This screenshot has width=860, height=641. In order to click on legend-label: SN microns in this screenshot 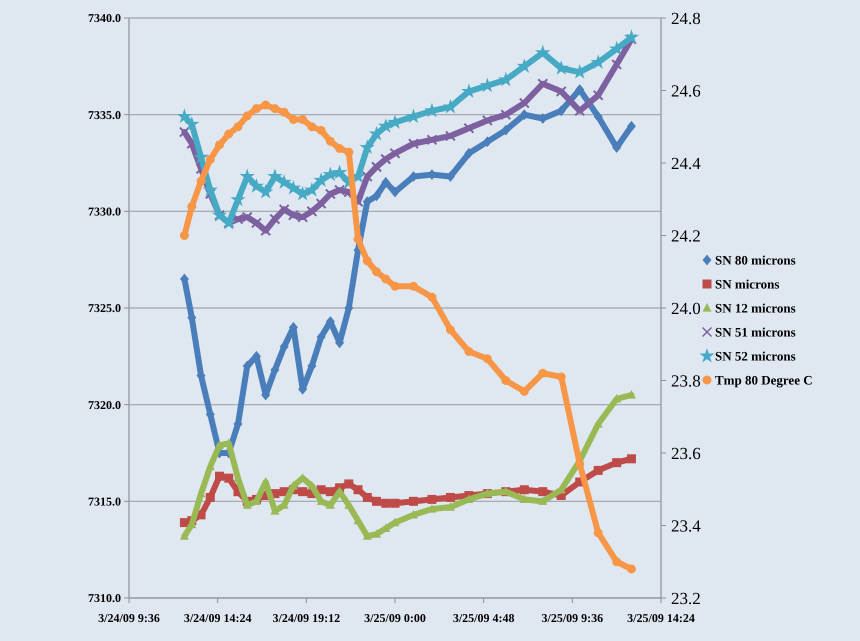, I will do `click(747, 284)`.